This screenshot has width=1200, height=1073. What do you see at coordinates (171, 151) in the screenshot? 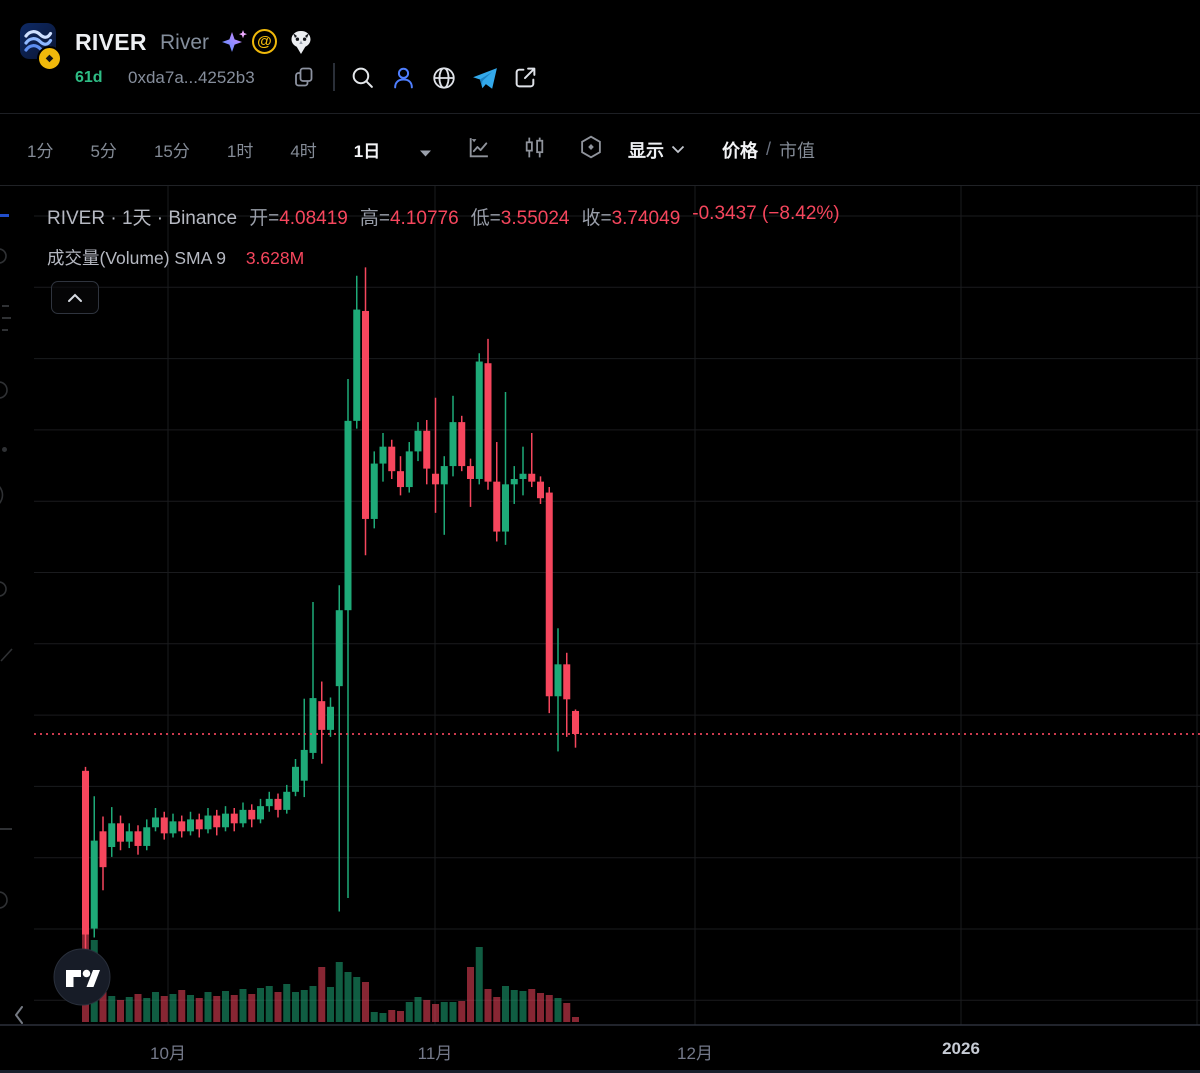
I see `interval-15分: 15分` at bounding box center [171, 151].